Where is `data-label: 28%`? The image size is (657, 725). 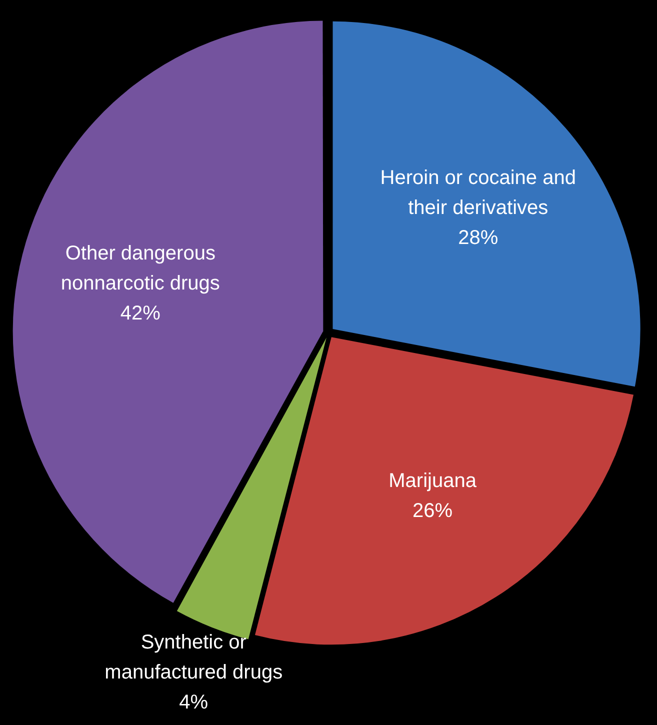 data-label: 28% is located at coordinates (478, 238).